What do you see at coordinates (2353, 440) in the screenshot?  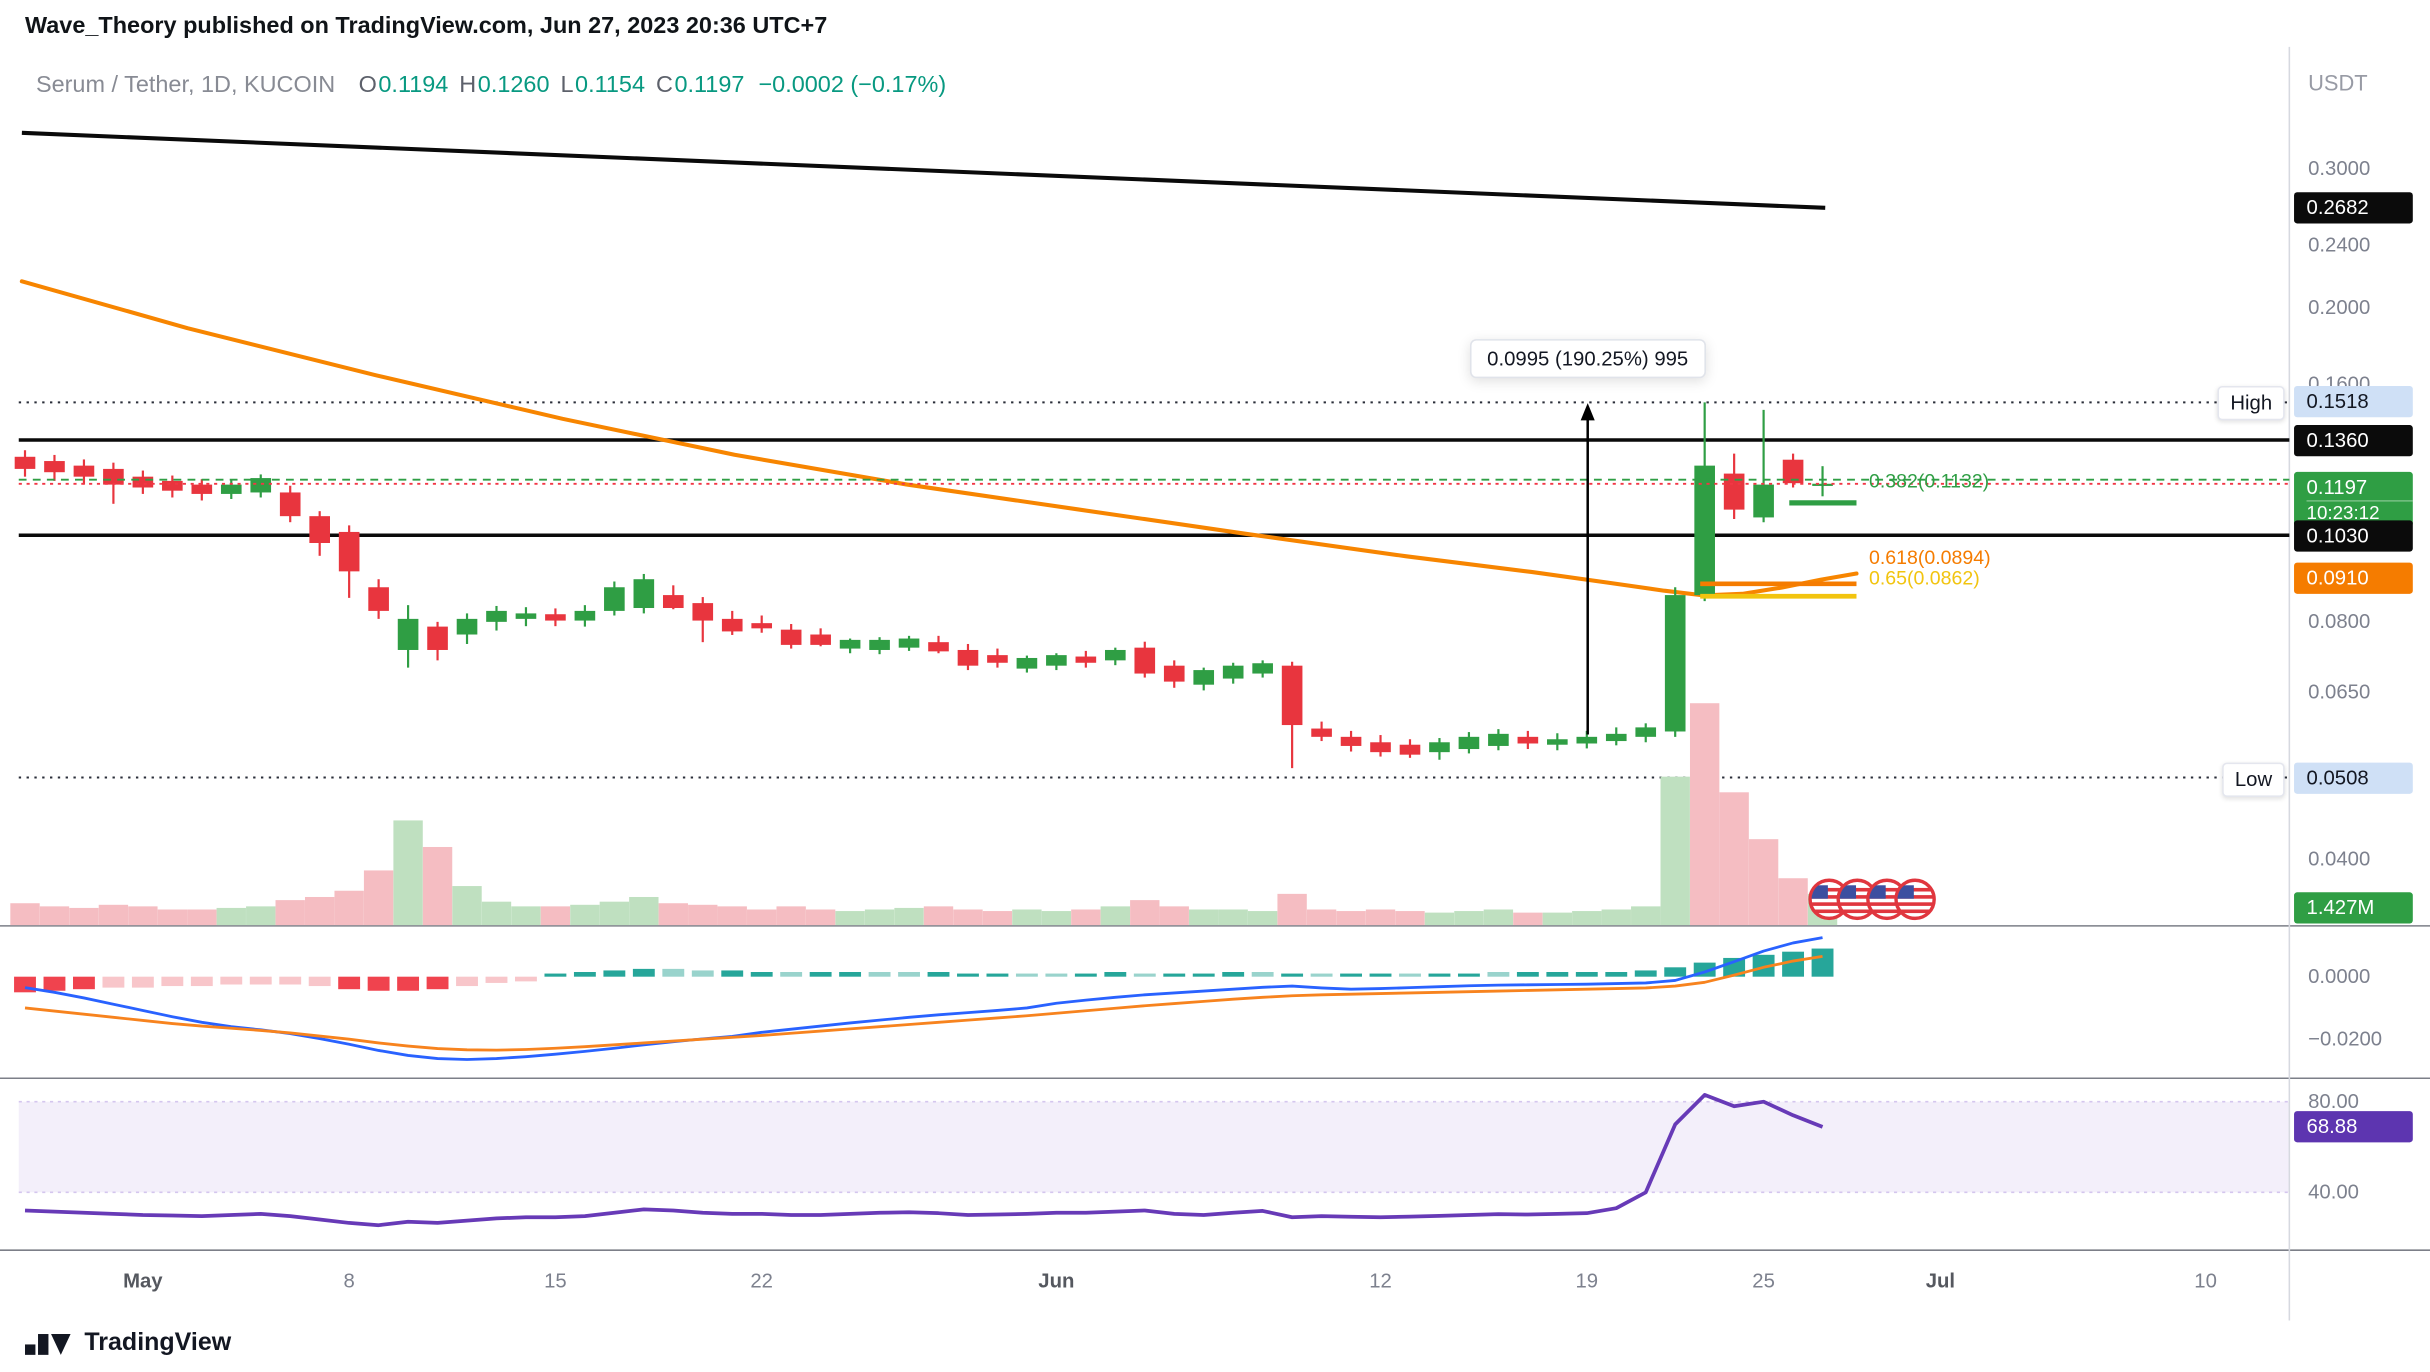 I see `resistance-price-badge: 0.1360` at bounding box center [2353, 440].